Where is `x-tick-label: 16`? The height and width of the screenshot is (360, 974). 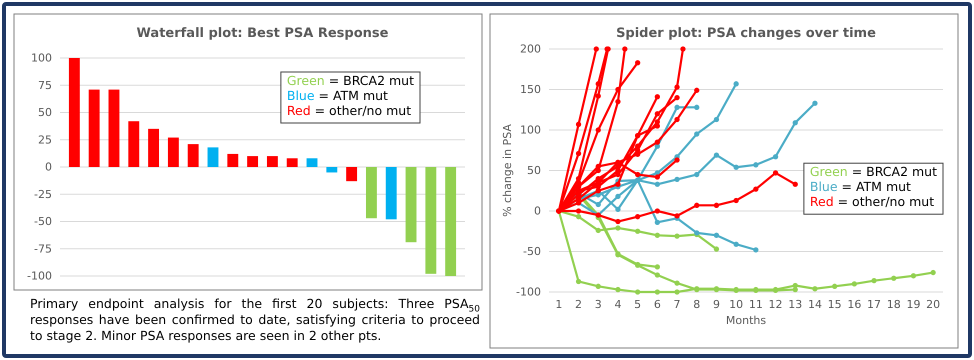 x-tick-label: 16 is located at coordinates (854, 304).